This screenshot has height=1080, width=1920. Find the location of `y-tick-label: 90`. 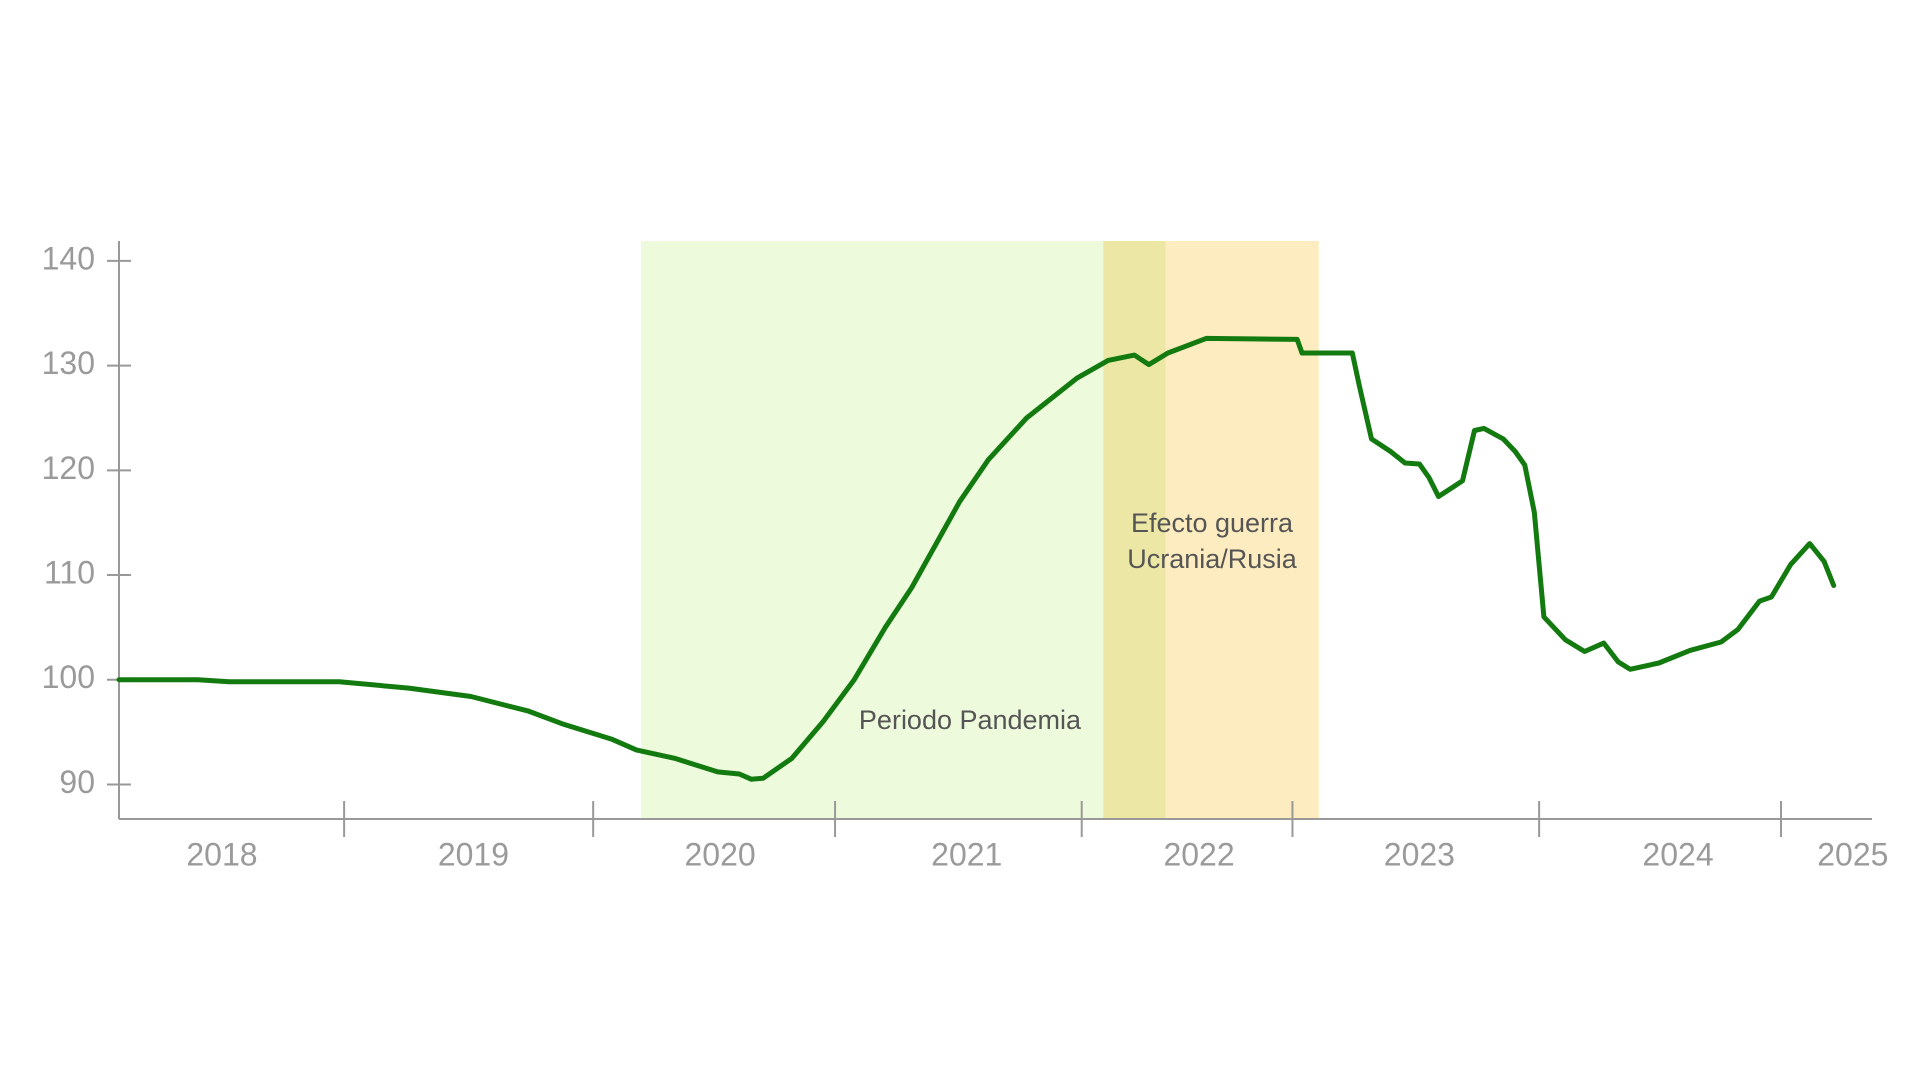

y-tick-label: 90 is located at coordinates (77, 782).